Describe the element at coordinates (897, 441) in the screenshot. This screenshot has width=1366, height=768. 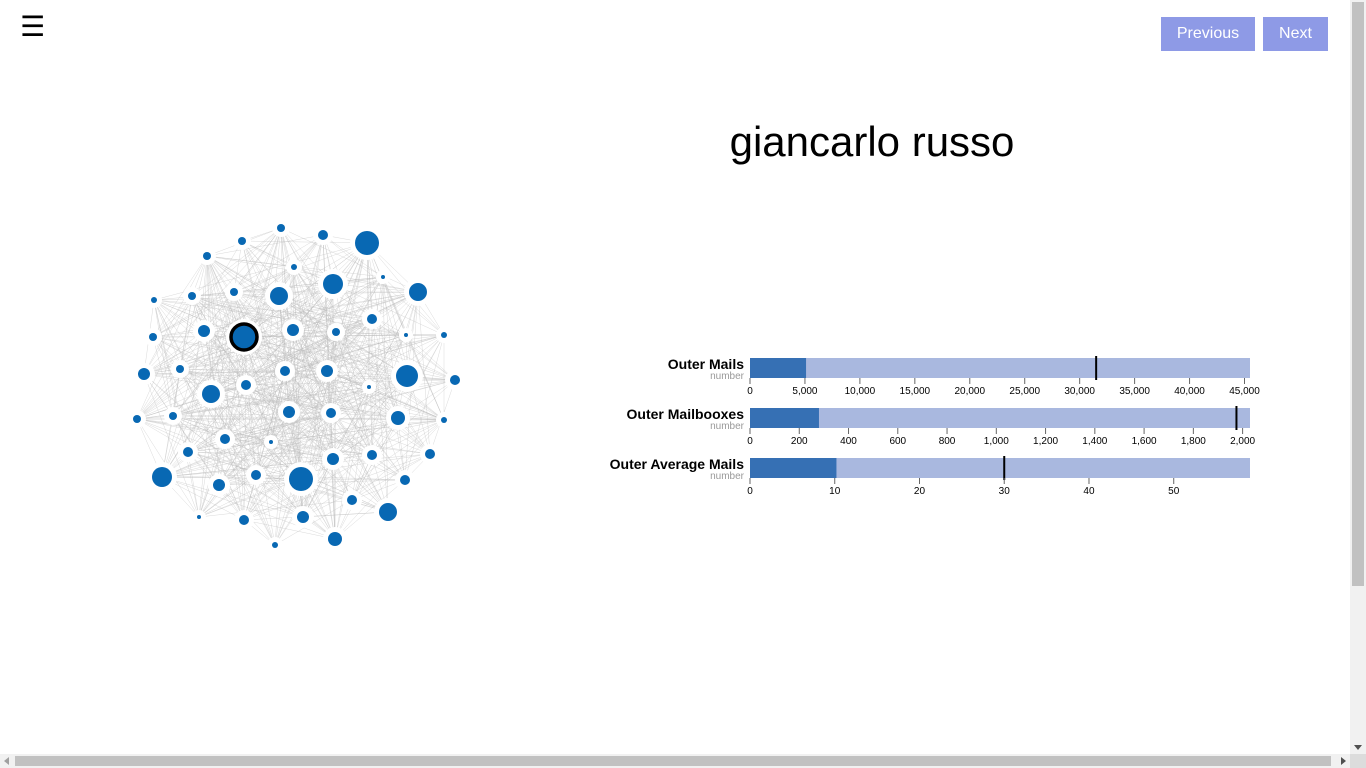
I see `bullet-tick-label: 600` at that location.